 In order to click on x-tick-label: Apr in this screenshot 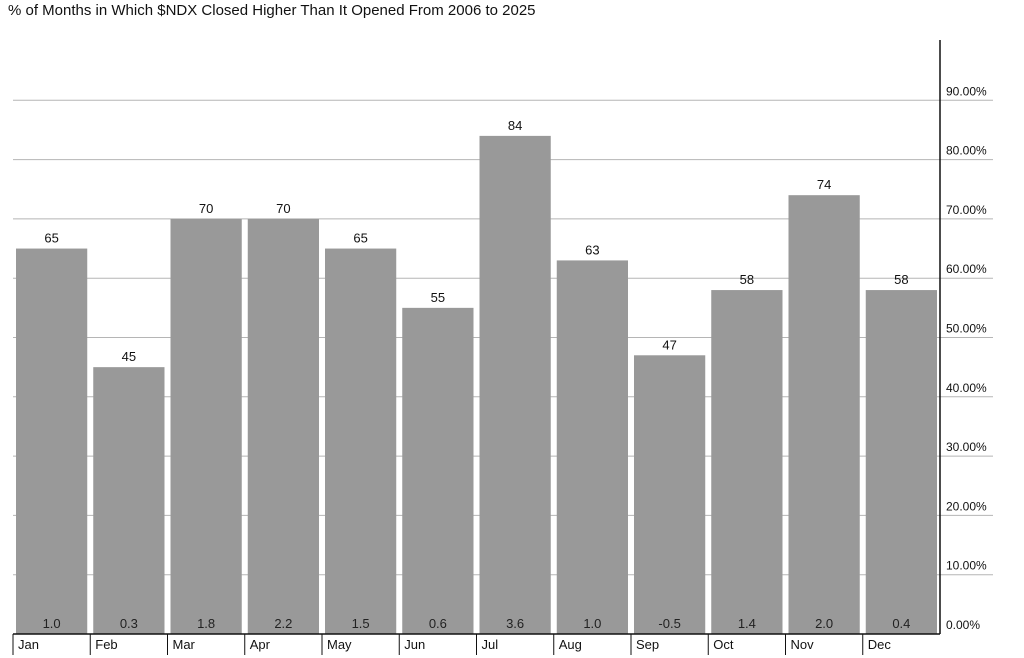, I will do `click(260, 644)`.